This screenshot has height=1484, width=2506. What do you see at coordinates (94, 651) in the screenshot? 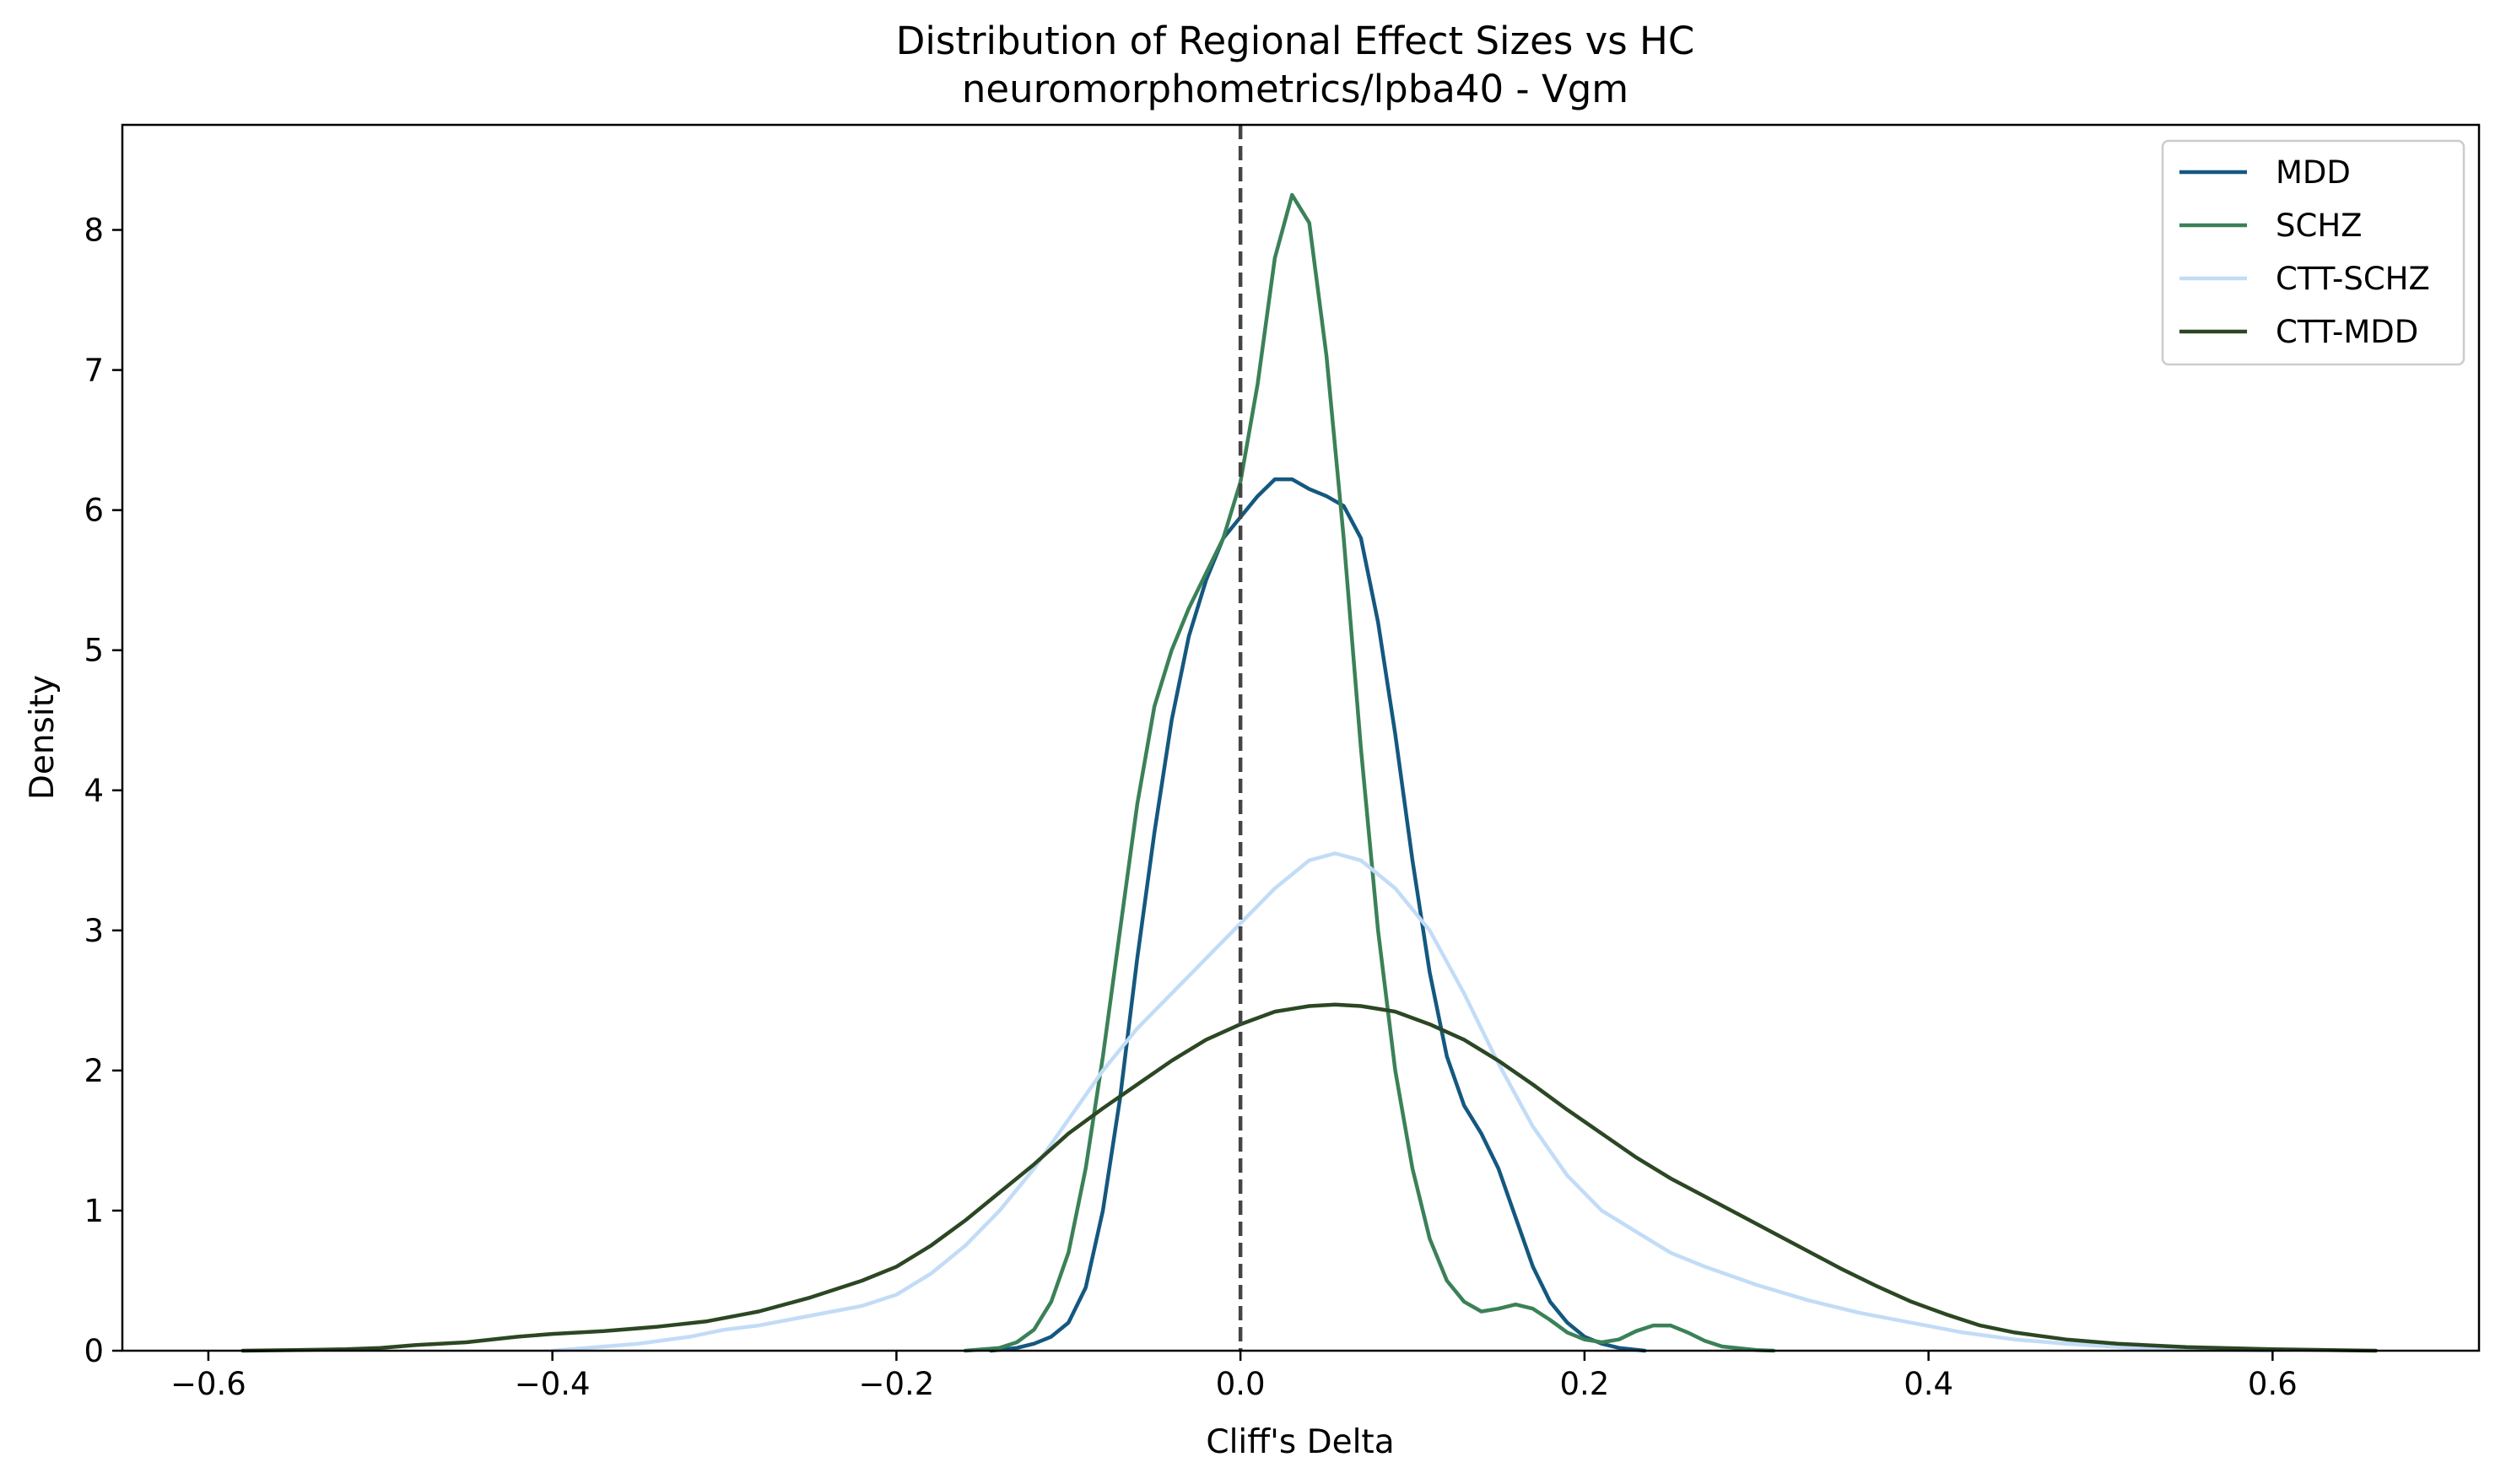
I see `y-tick-label: 5` at bounding box center [94, 651].